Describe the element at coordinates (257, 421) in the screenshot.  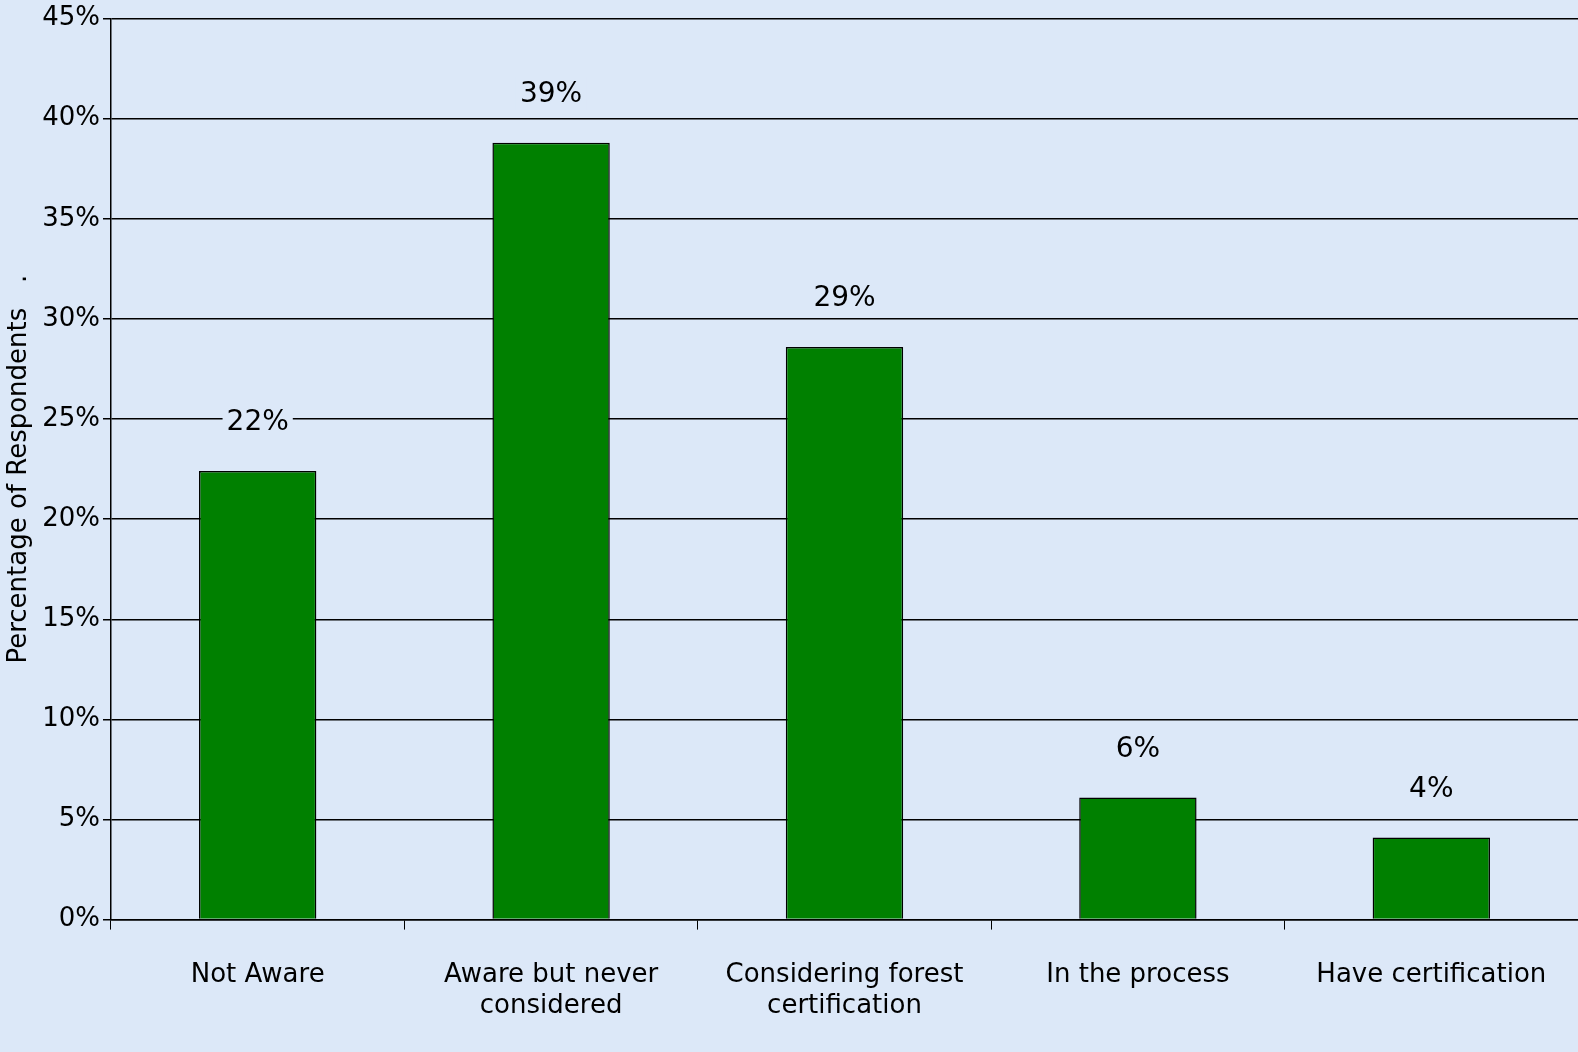
I see `data-label: 22%` at that location.